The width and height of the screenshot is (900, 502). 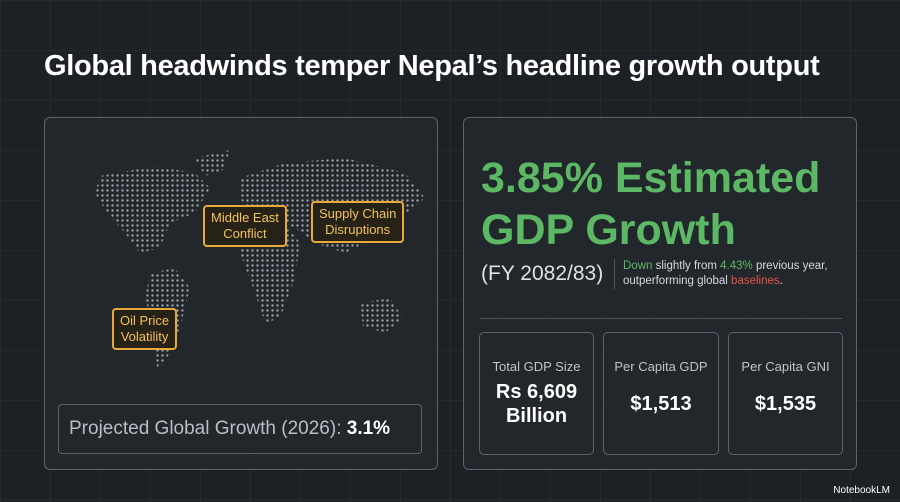 I want to click on card-label: Per Capita GNI, so click(x=785, y=366).